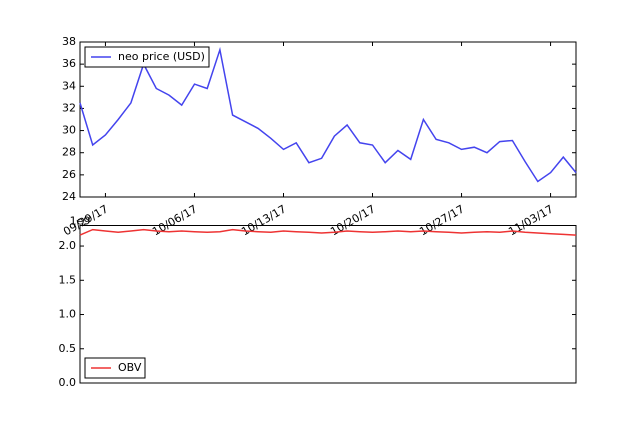  What do you see at coordinates (68, 245) in the screenshot?
I see `y-tick-label: 2.0` at bounding box center [68, 245].